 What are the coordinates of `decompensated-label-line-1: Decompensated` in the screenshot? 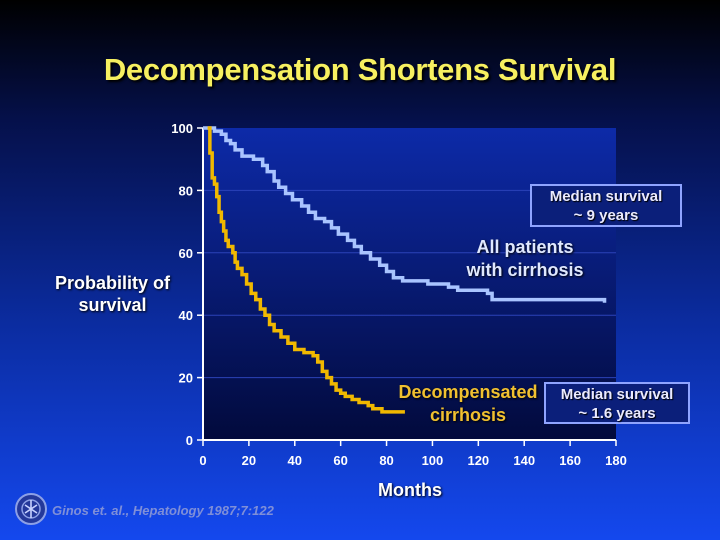 It's located at (468, 392).